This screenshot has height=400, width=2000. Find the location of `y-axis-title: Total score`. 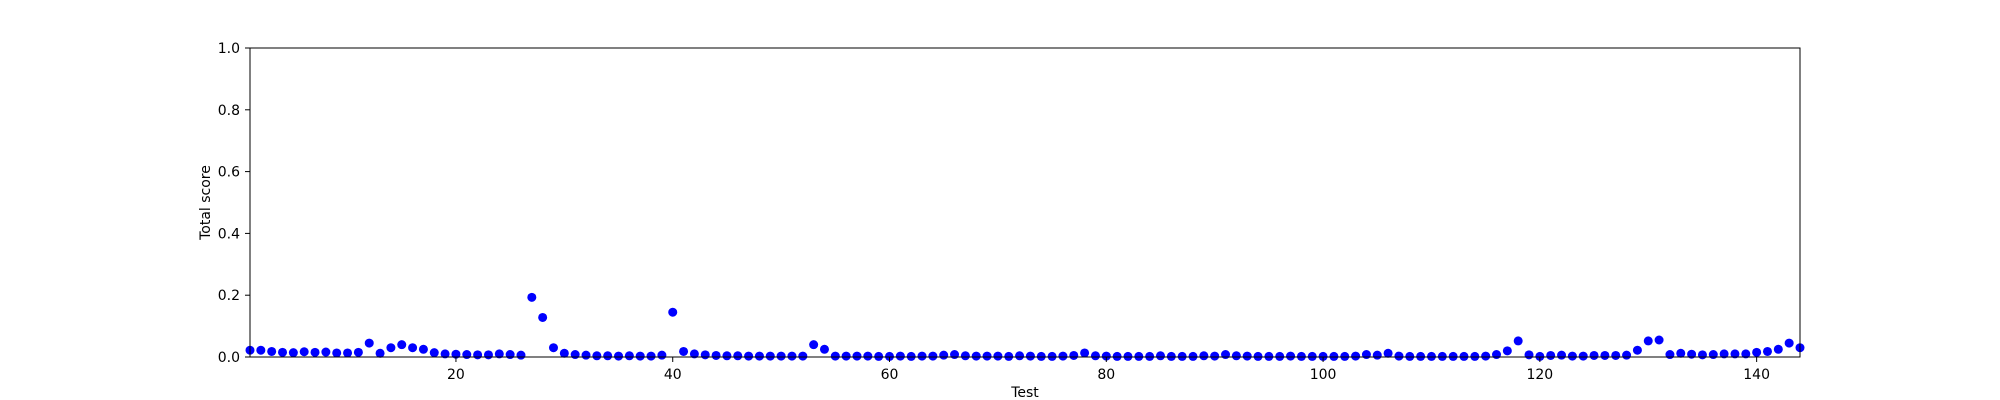

y-axis-title: Total score is located at coordinates (206, 203).